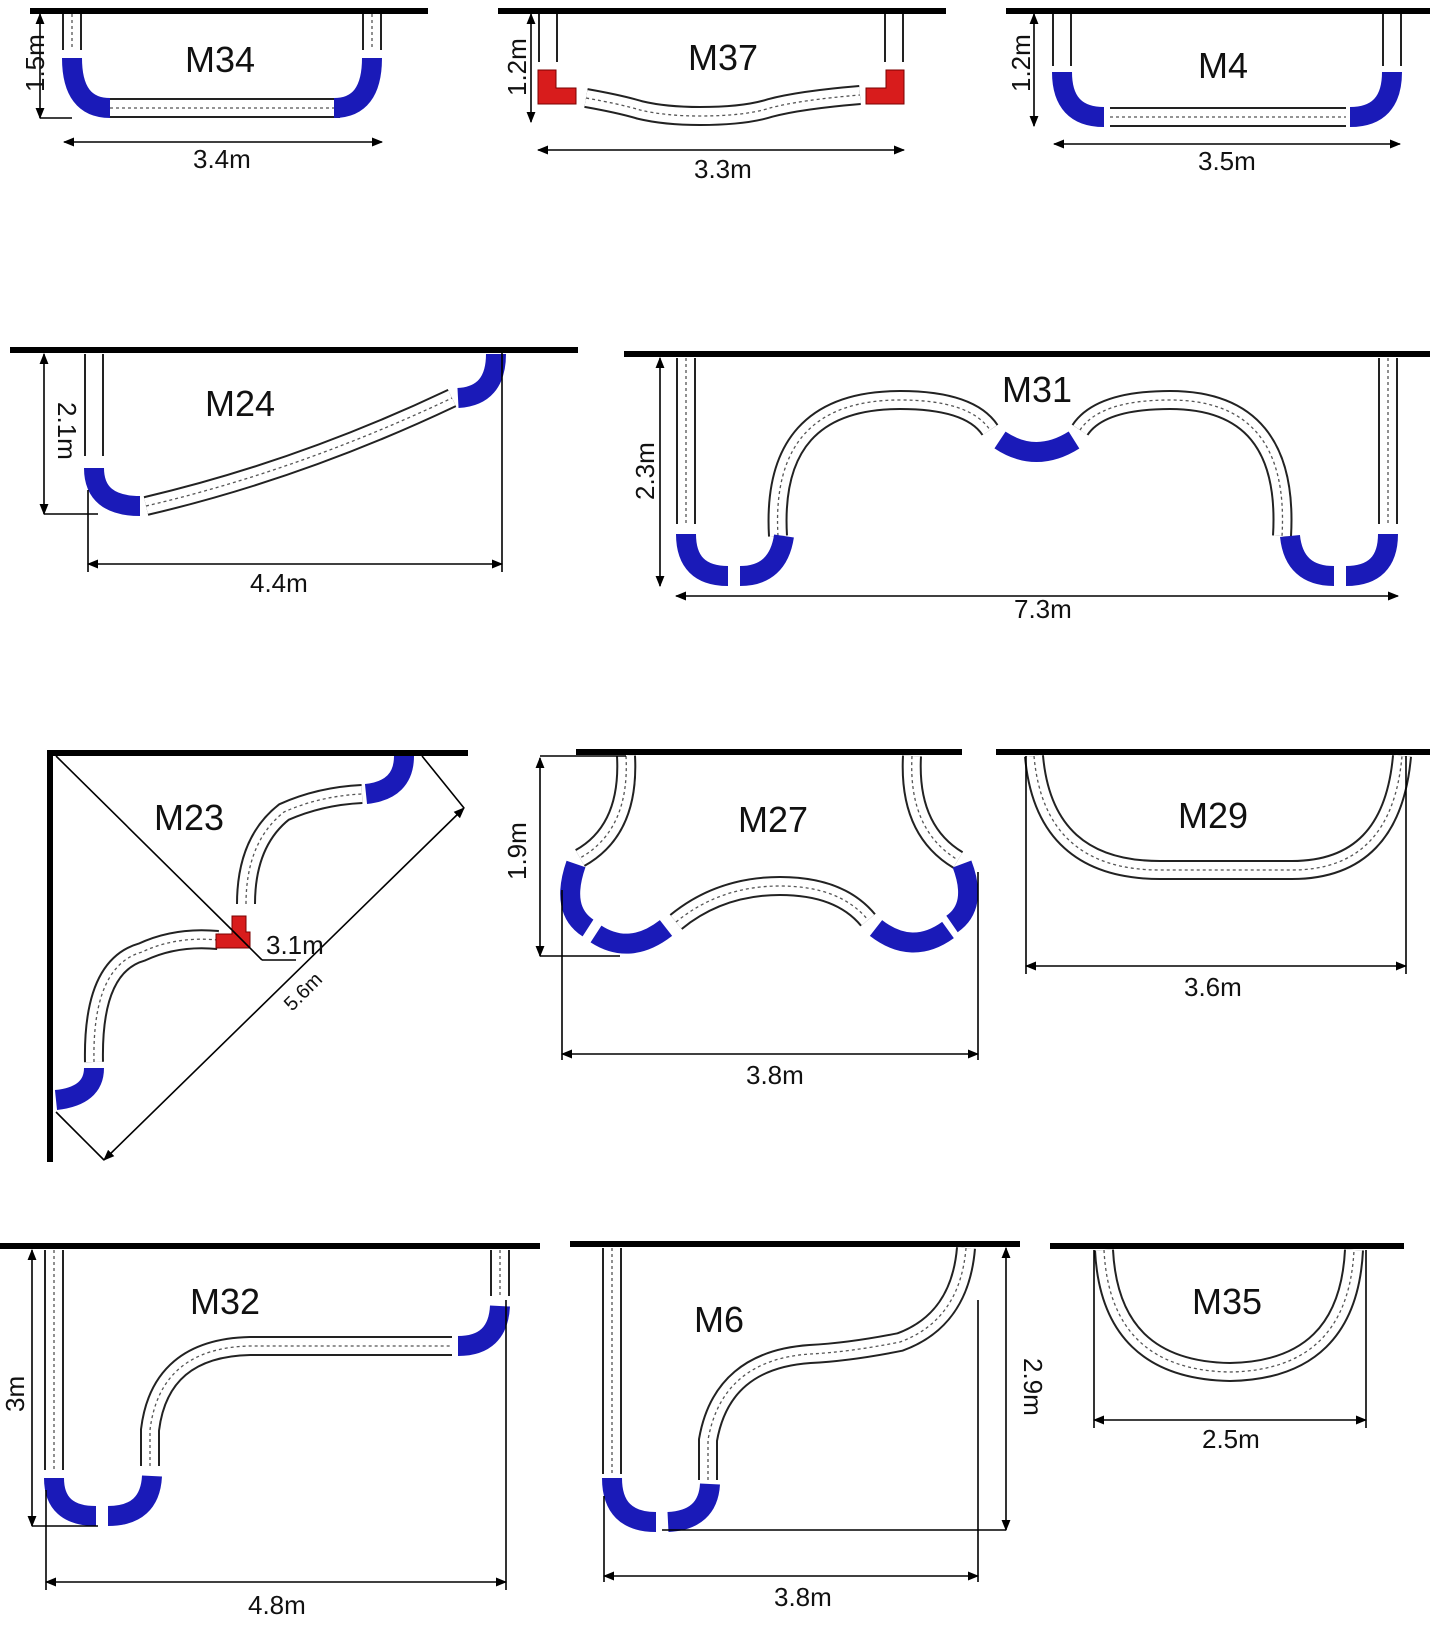 The width and height of the screenshot is (1430, 1629). What do you see at coordinates (279, 583) in the screenshot?
I see `width-label: 4.4m` at bounding box center [279, 583].